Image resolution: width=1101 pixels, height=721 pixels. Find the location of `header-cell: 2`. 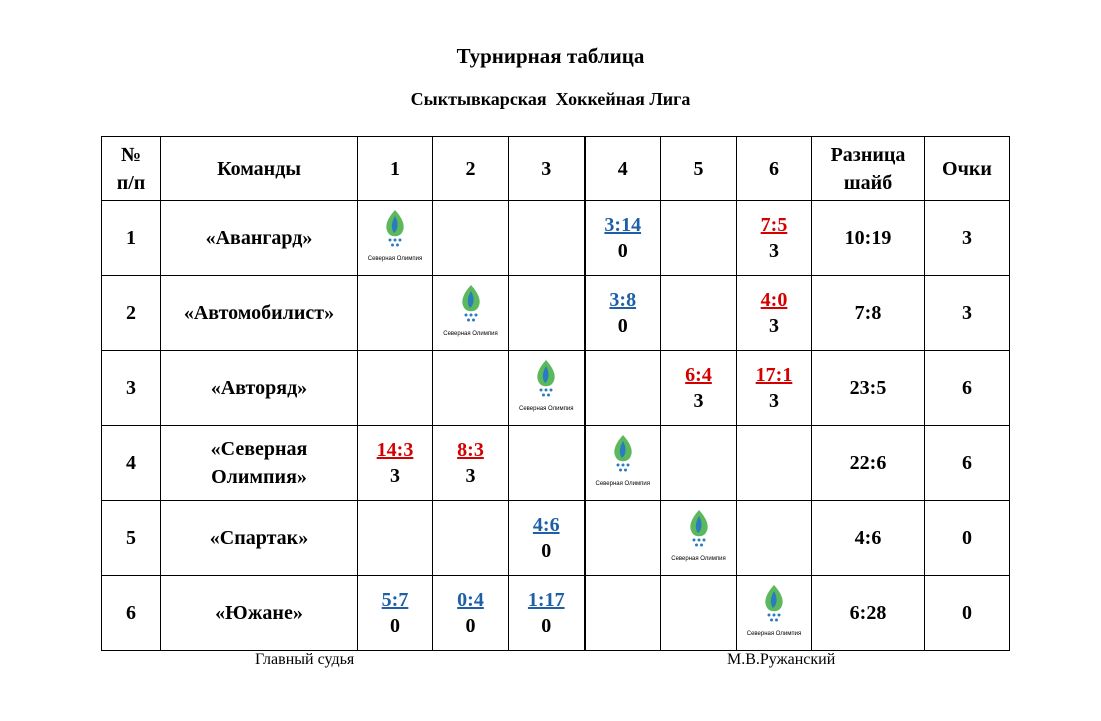

header-cell: 2 is located at coordinates (470, 168).